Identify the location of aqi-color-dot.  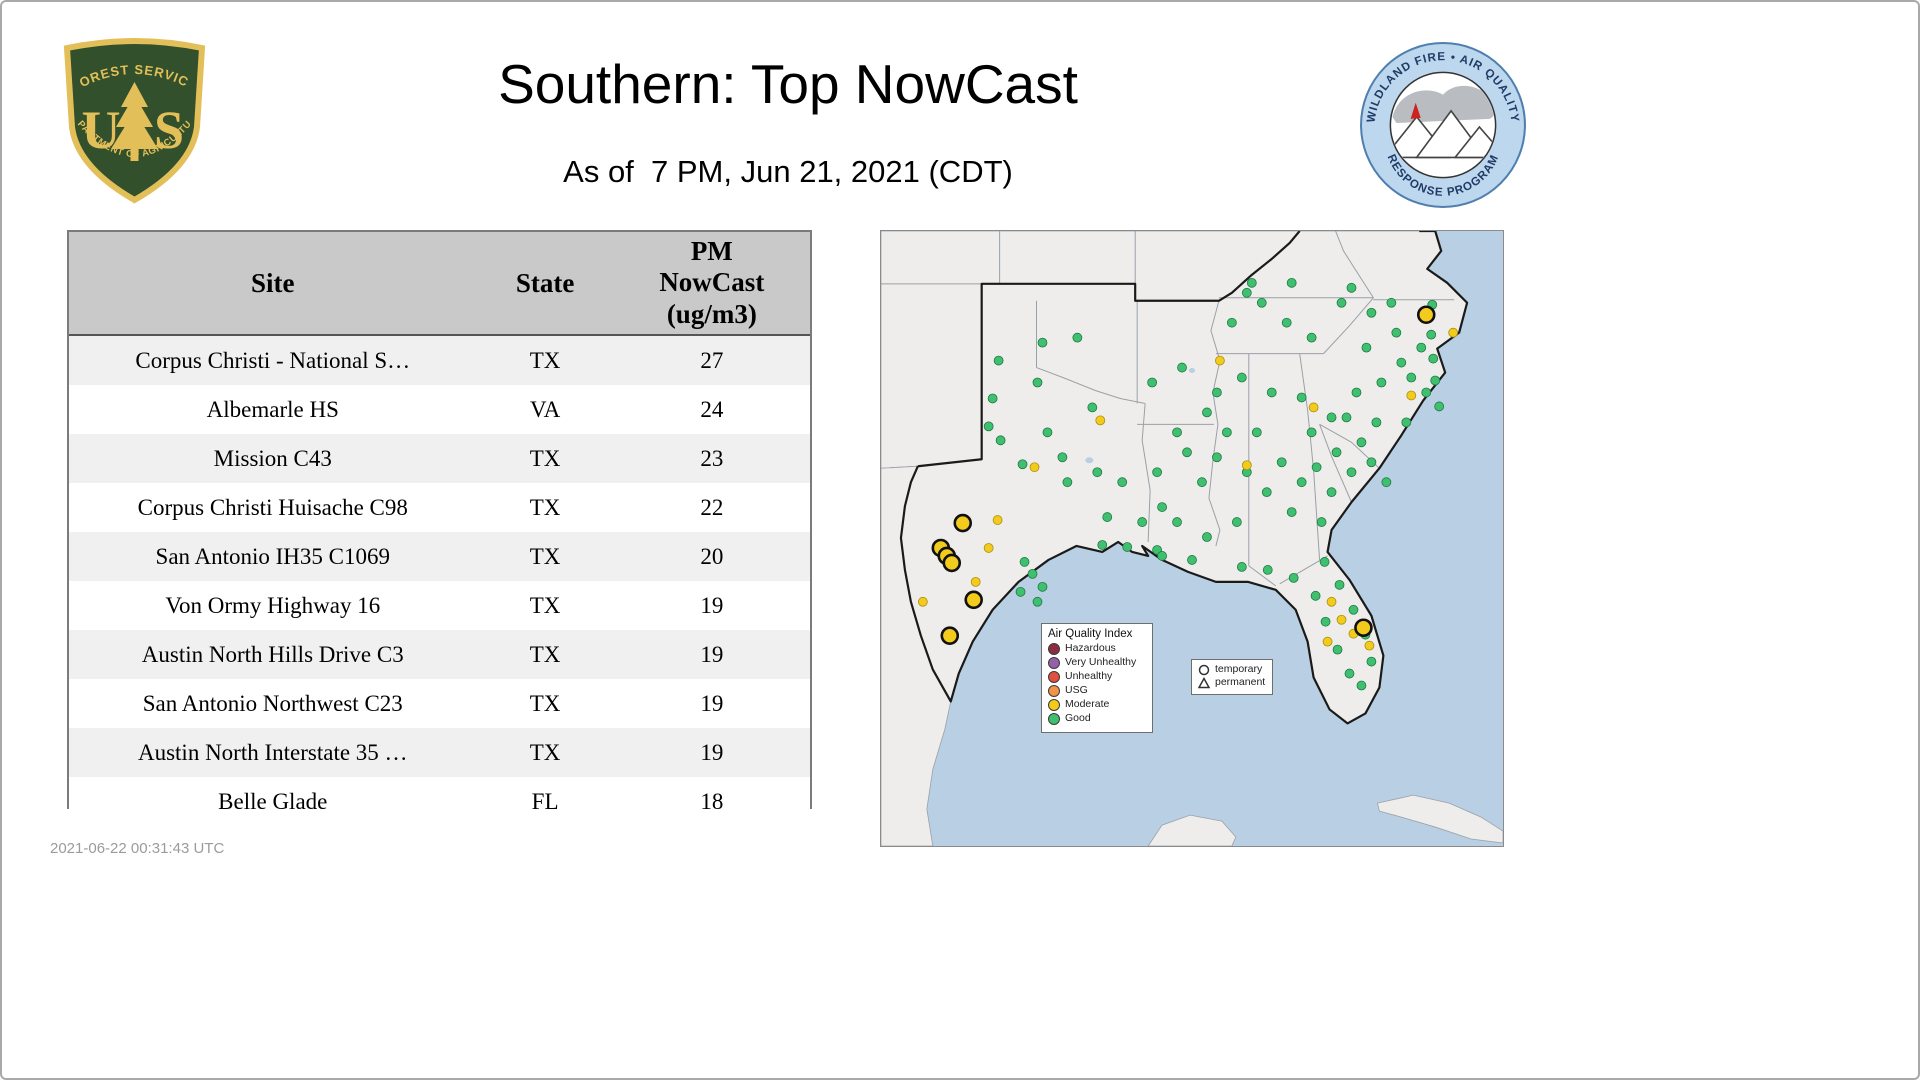
(1054, 719).